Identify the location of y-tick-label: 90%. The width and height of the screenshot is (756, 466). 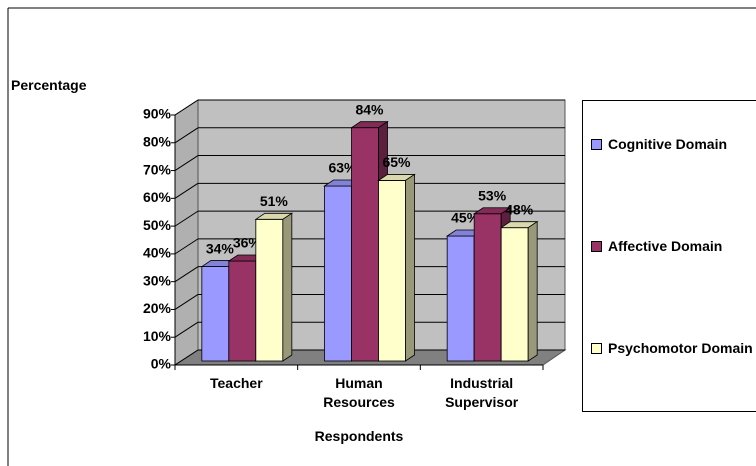
(157, 114).